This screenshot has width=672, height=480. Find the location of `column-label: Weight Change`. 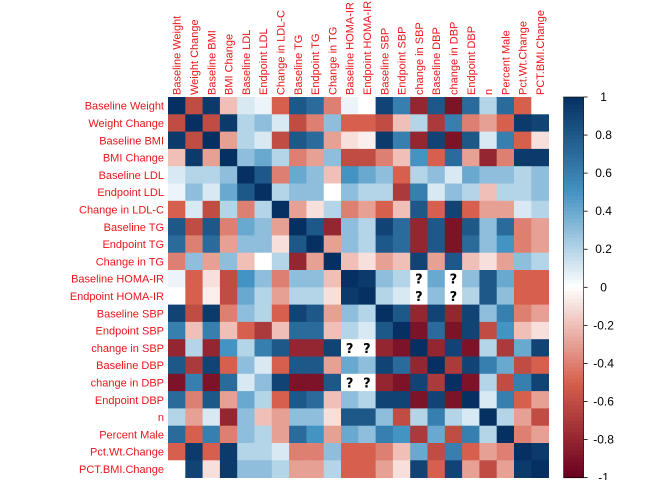

column-label: Weight Change is located at coordinates (195, 57).